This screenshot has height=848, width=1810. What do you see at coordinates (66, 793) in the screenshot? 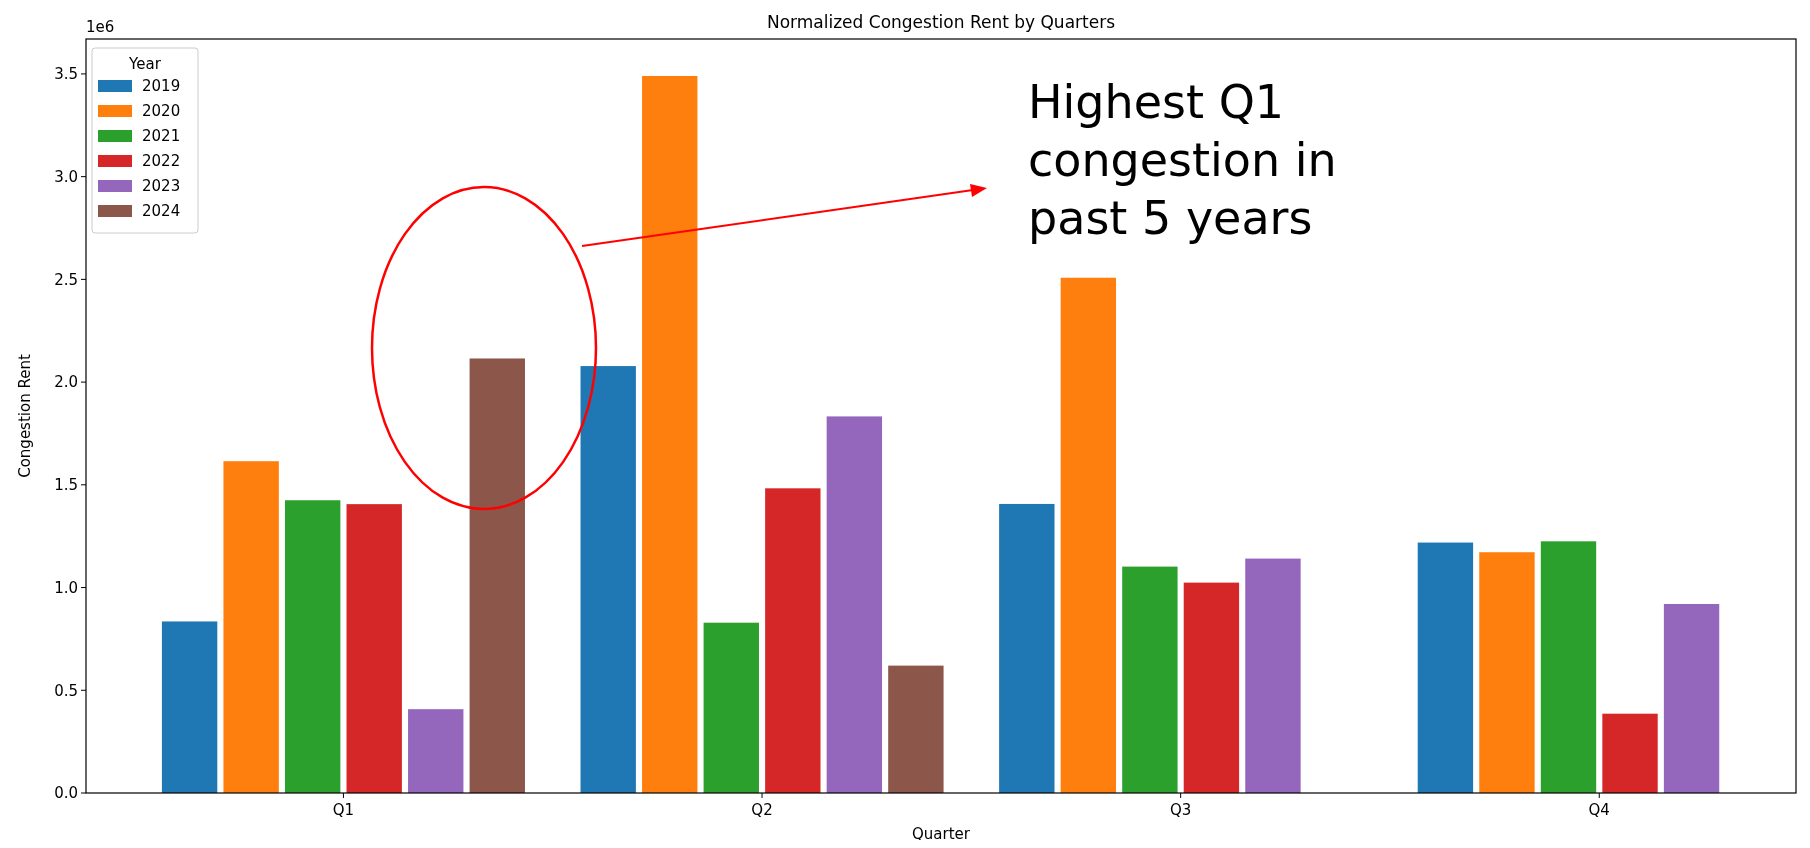
I see `y-tick-label: 0.0` at bounding box center [66, 793].